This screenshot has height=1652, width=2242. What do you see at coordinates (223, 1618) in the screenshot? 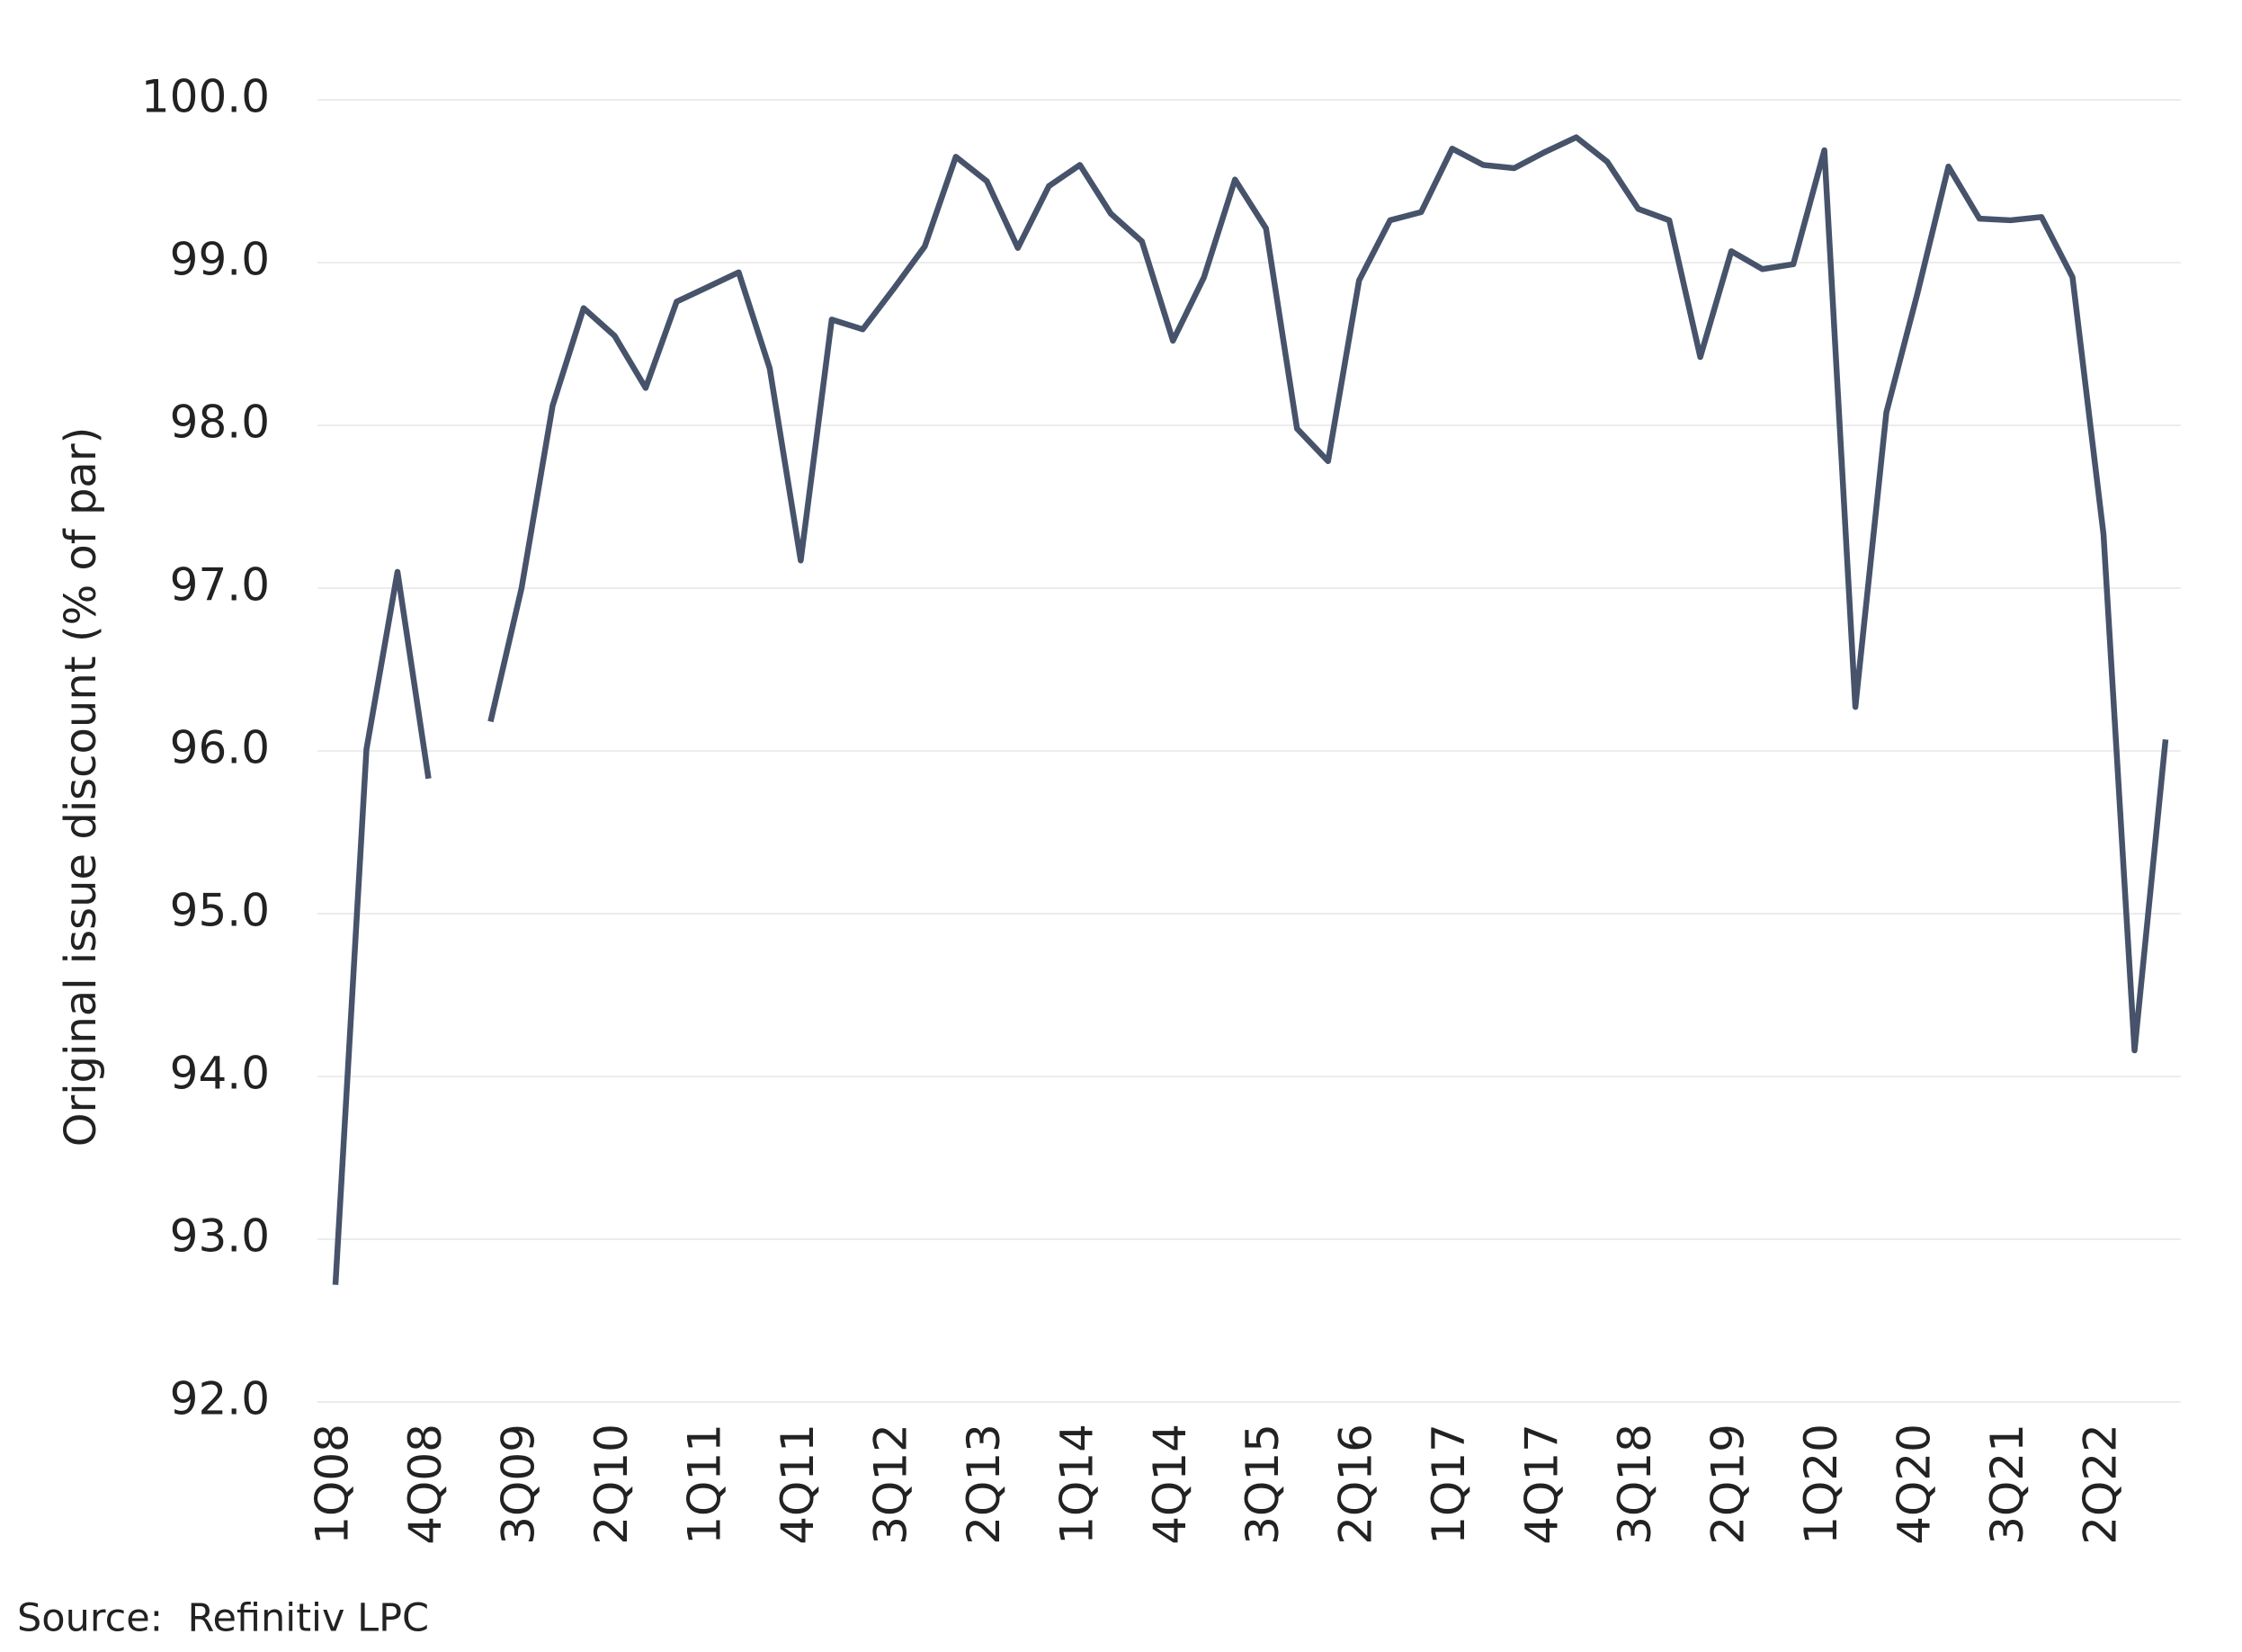
I see `source-note: Source: Refinitiv LPC` at bounding box center [223, 1618].